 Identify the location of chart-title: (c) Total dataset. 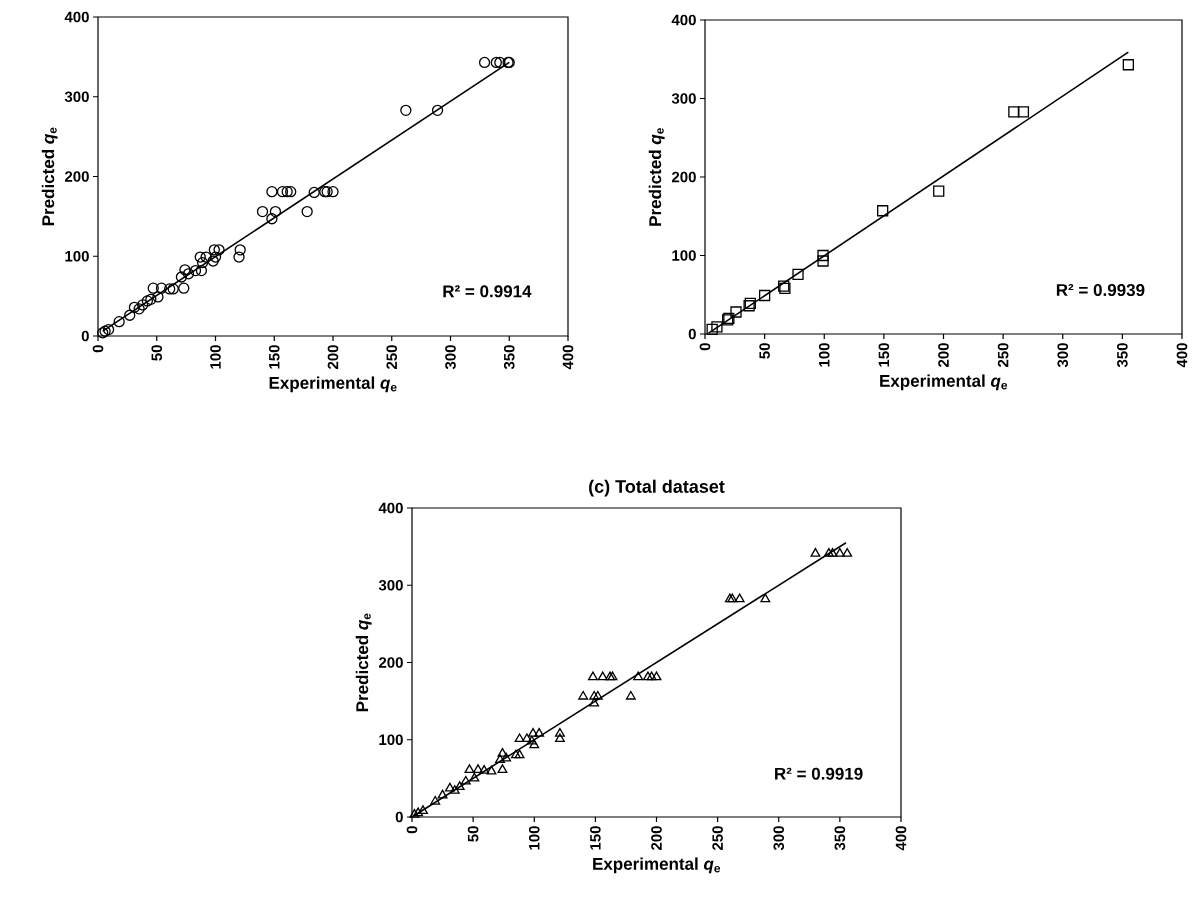
(657, 488).